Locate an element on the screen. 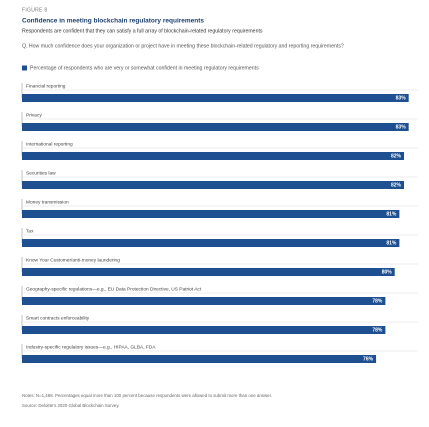 The image size is (429, 427). category-label: Privacy is located at coordinates (34, 115).